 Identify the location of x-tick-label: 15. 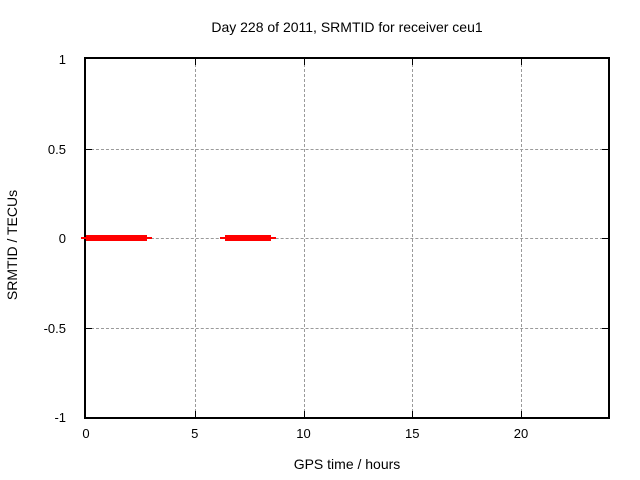
(412, 433).